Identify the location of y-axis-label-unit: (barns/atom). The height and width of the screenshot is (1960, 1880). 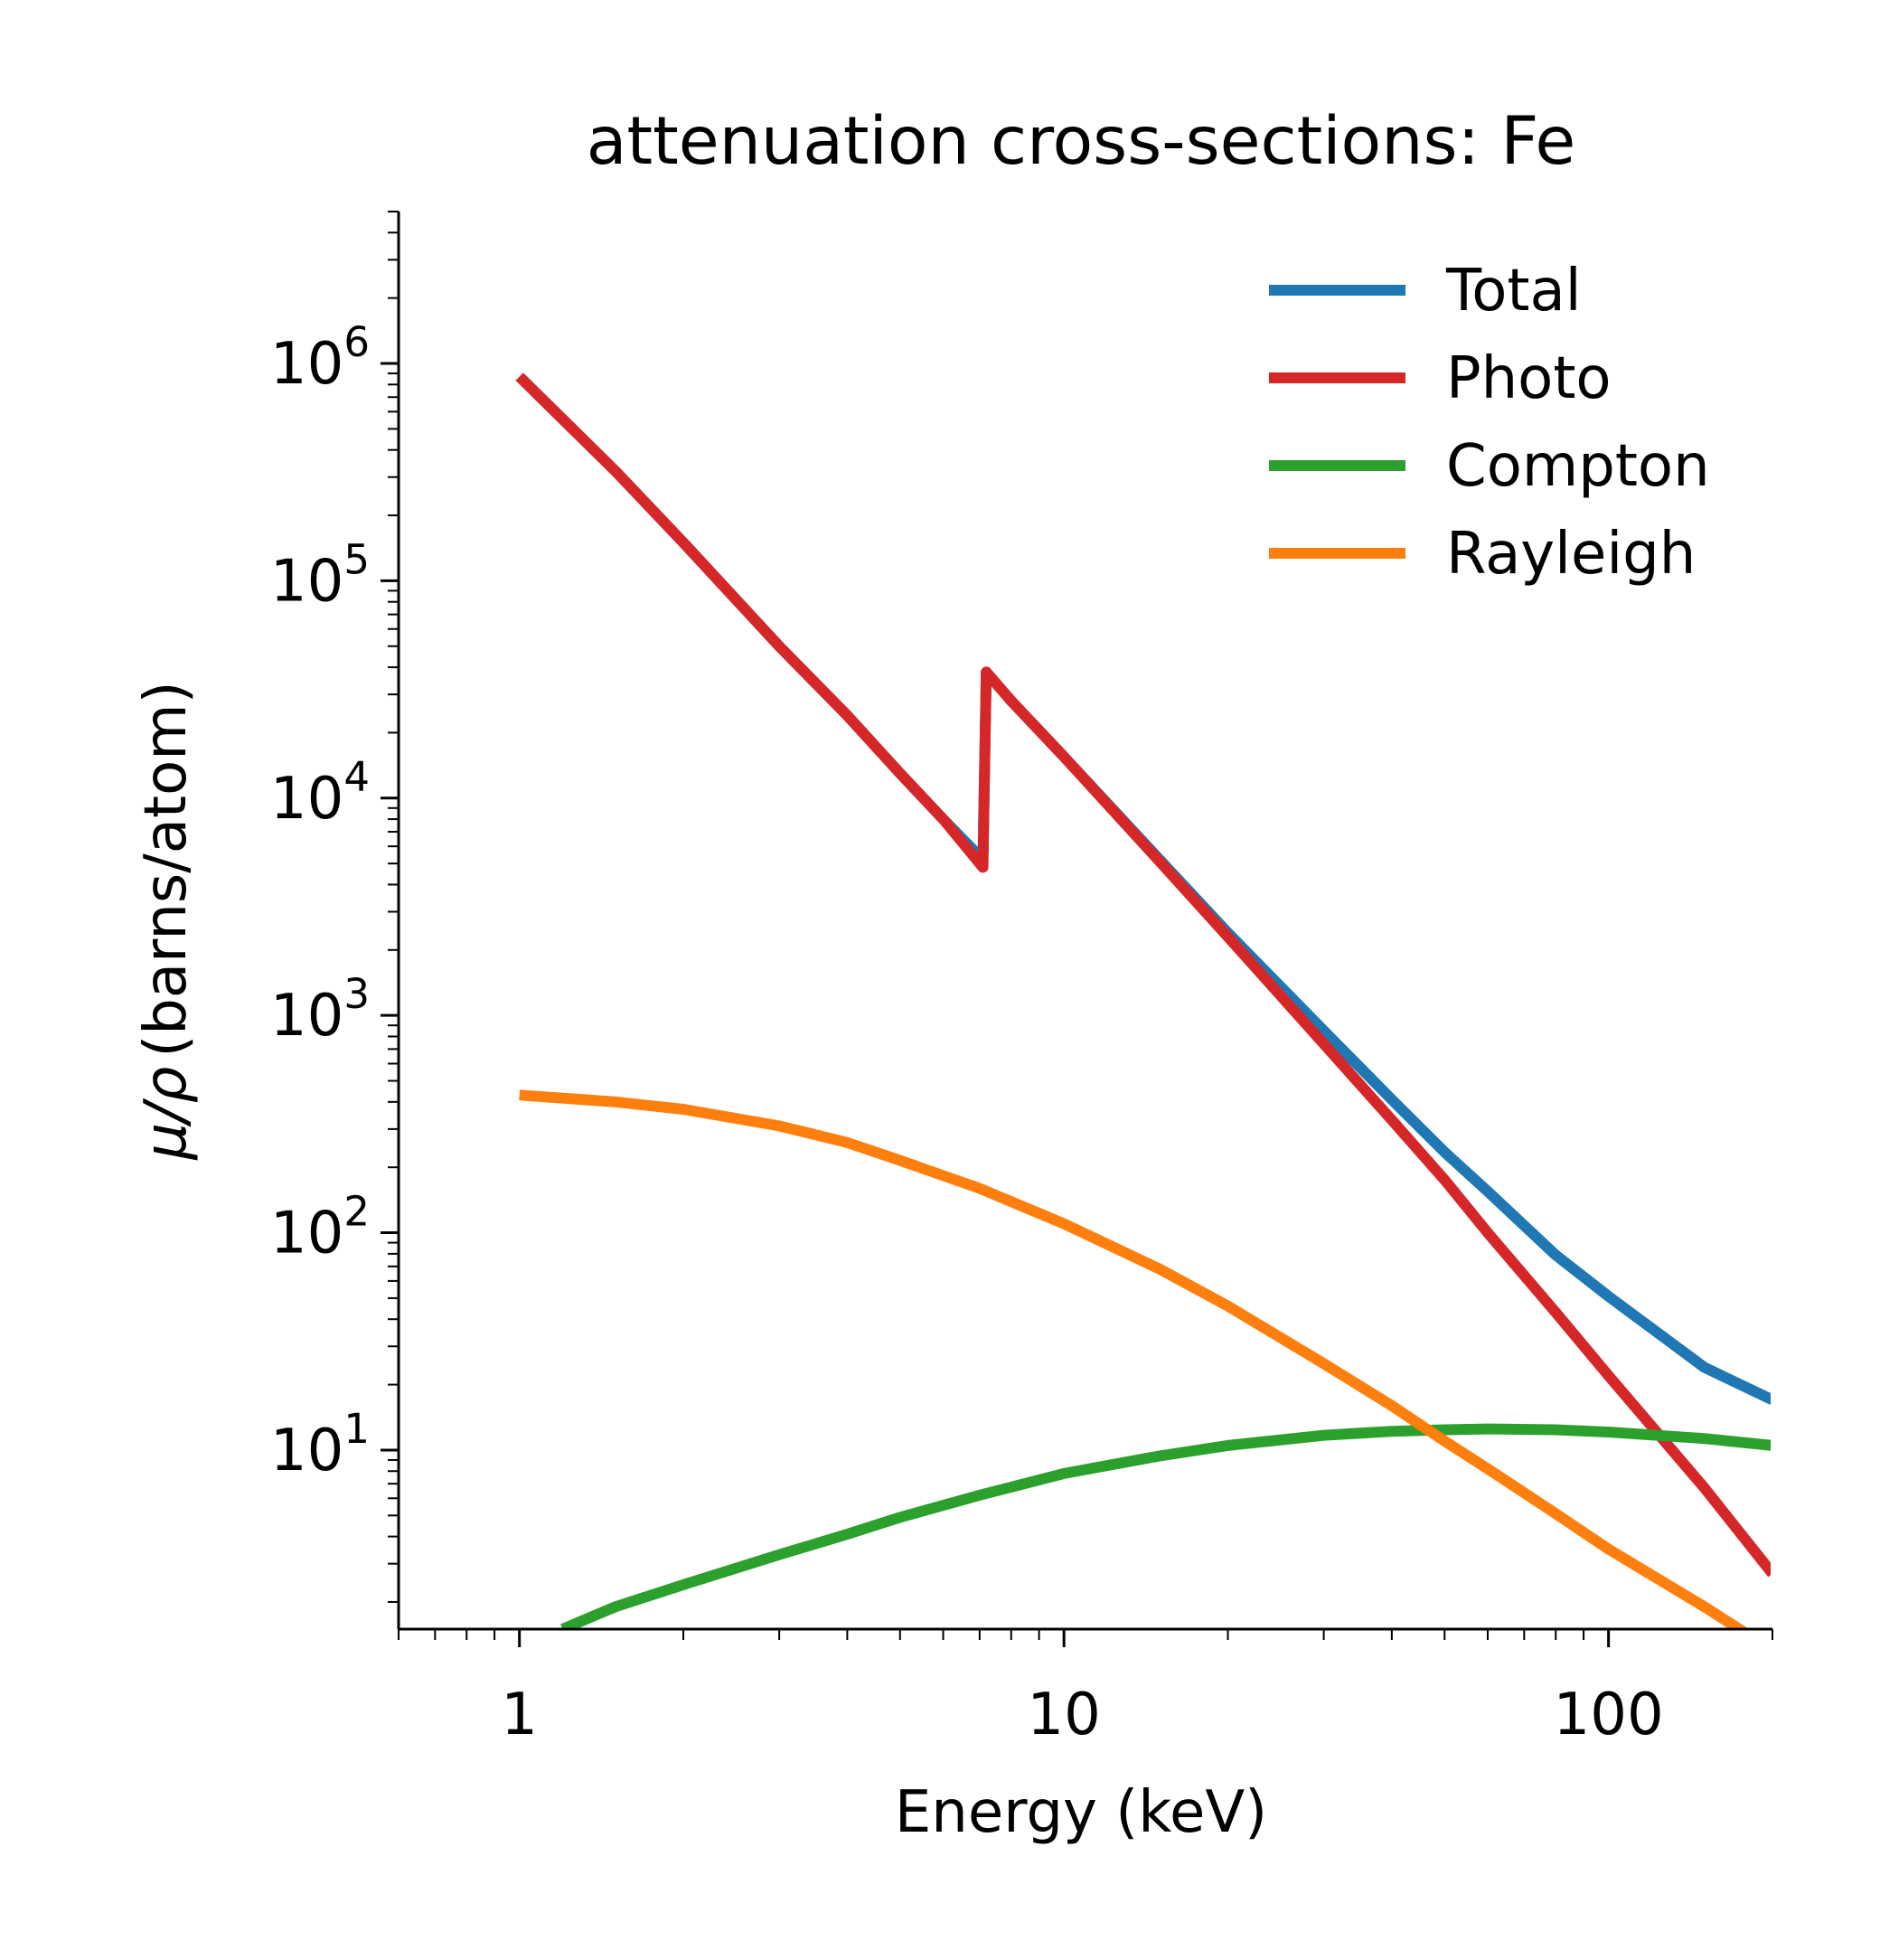
(166, 869).